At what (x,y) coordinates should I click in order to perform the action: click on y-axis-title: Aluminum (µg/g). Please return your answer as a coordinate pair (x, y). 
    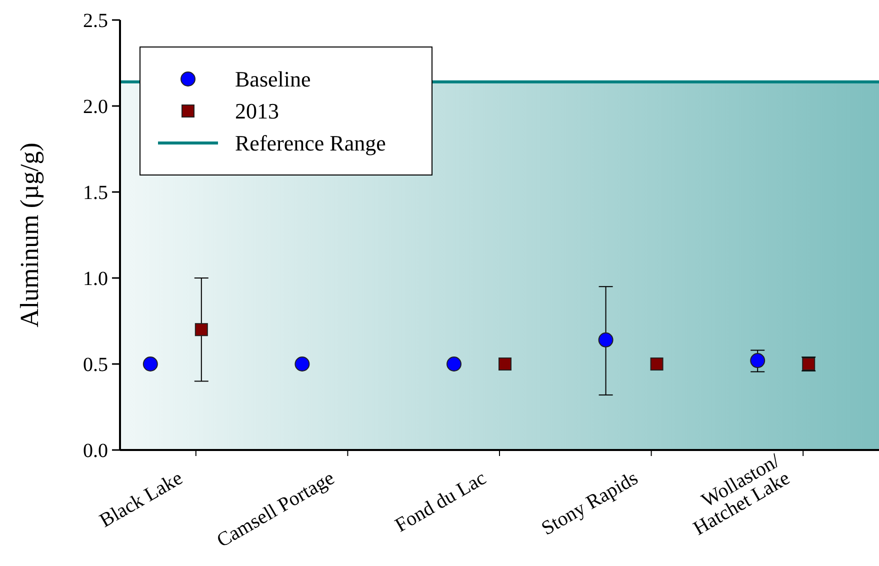
    Looking at the image, I should click on (29, 235).